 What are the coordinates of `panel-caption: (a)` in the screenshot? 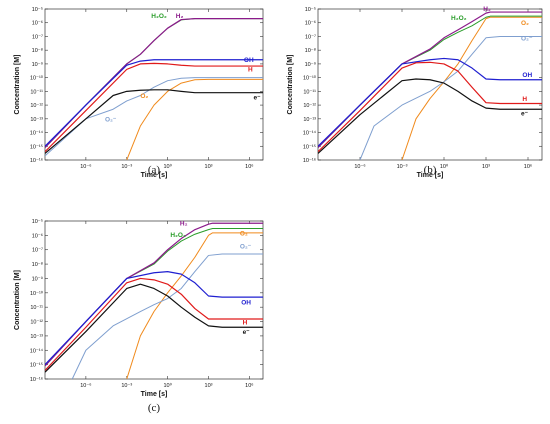 It's located at (154, 170).